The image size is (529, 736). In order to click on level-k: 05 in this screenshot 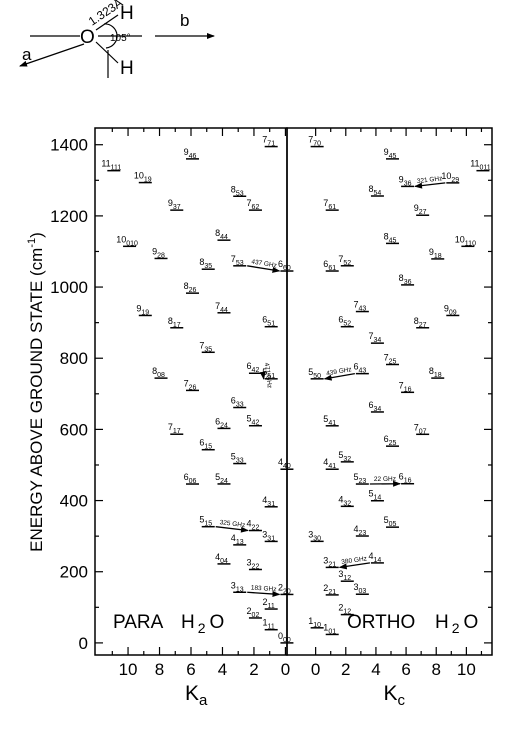, I will do `click(393, 524)`.